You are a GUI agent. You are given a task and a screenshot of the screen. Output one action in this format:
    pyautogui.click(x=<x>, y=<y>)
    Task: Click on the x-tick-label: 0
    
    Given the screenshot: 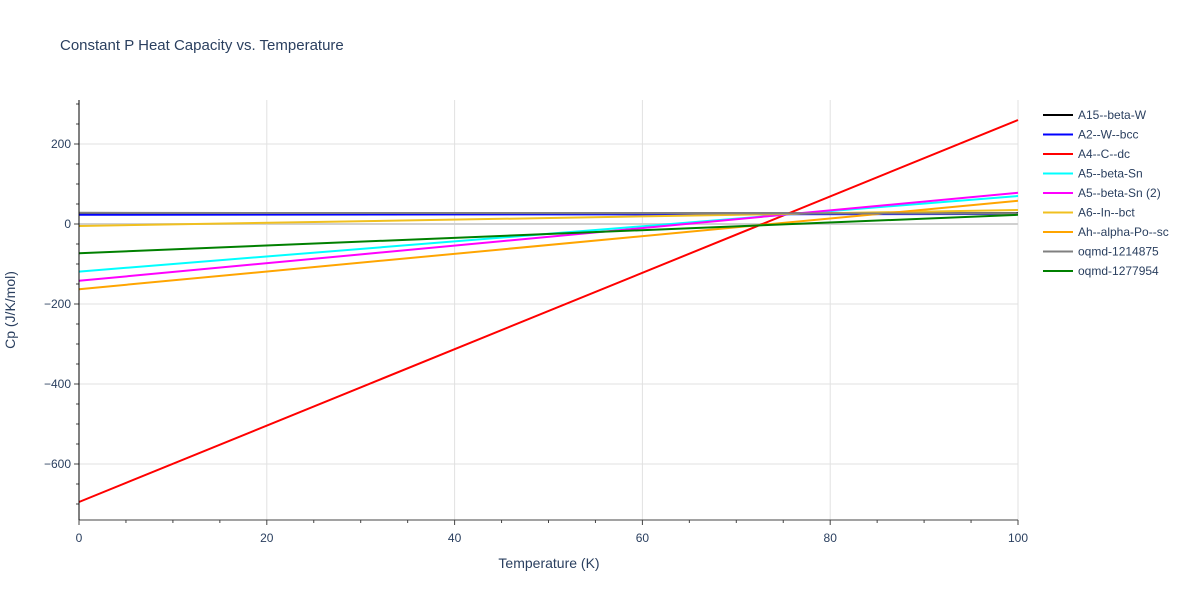 What is the action you would take?
    pyautogui.click(x=79, y=538)
    